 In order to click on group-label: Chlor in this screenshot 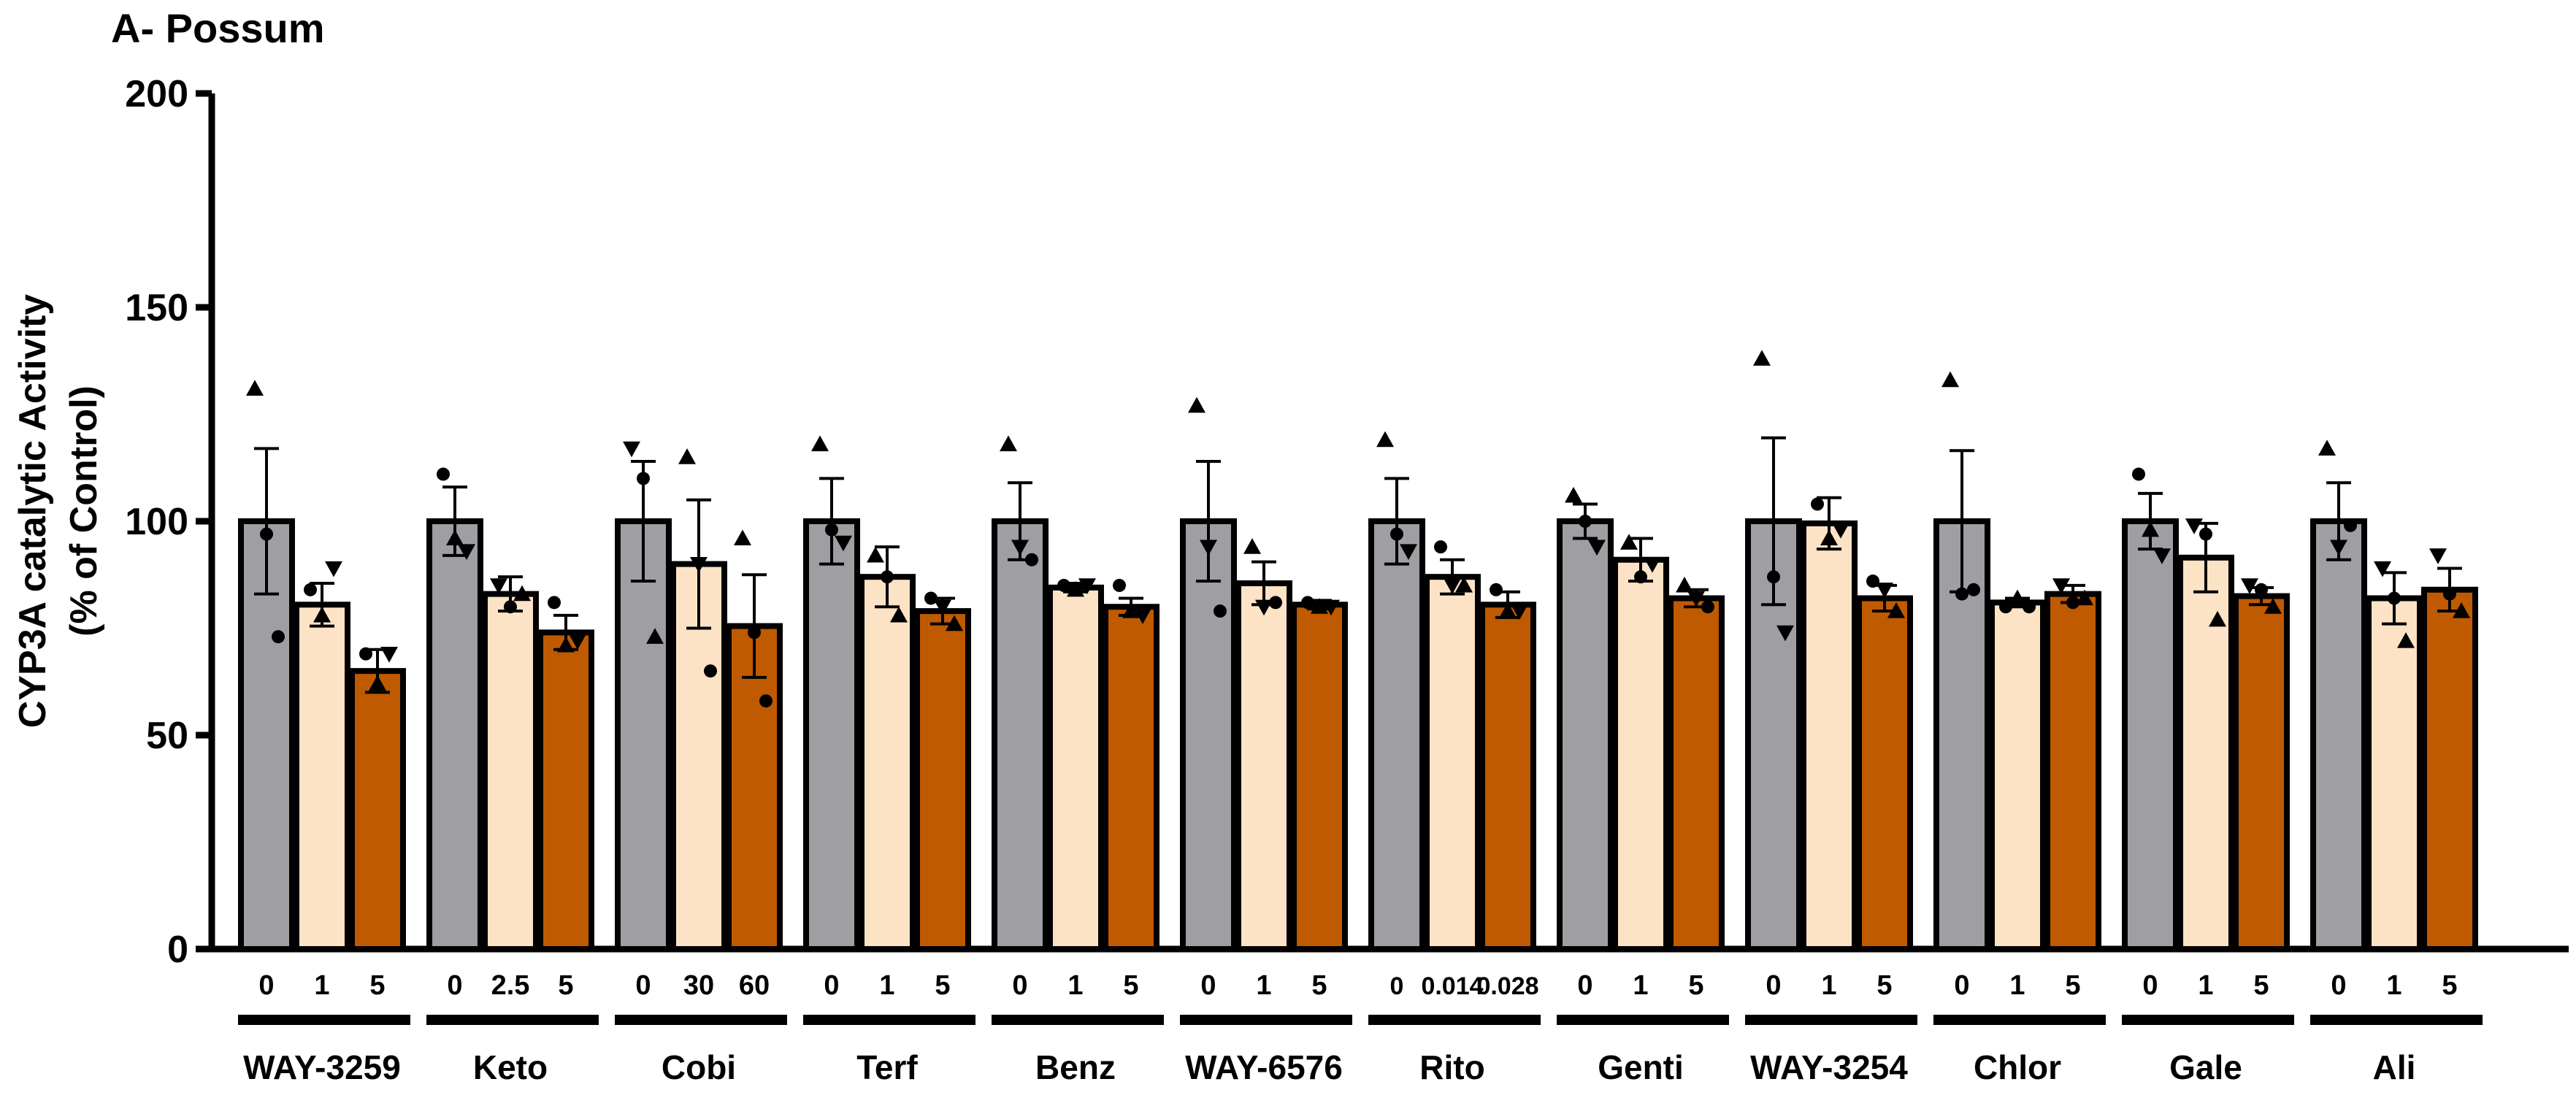, I will do `click(2017, 1067)`.